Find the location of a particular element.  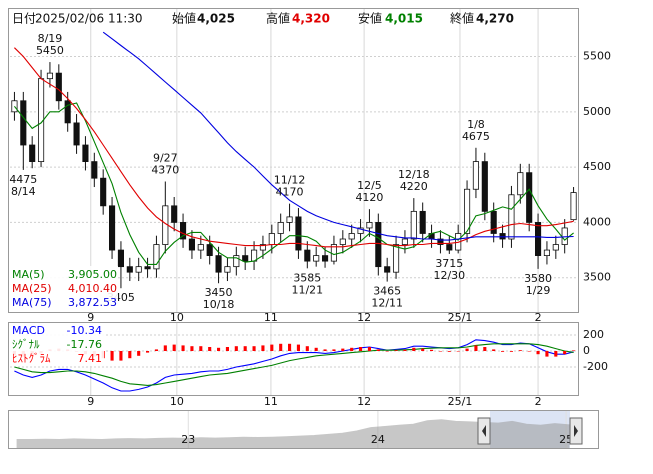

annotation-date: 12/5 is located at coordinates (369, 185).